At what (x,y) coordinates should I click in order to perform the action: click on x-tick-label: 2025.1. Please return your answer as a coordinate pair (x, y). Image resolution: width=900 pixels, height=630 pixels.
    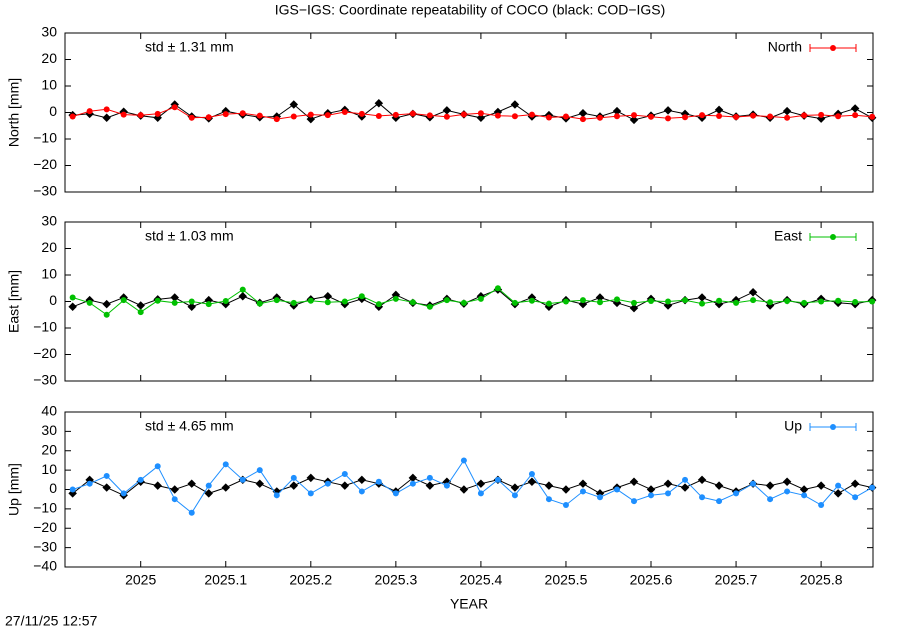
    Looking at the image, I should click on (225, 580).